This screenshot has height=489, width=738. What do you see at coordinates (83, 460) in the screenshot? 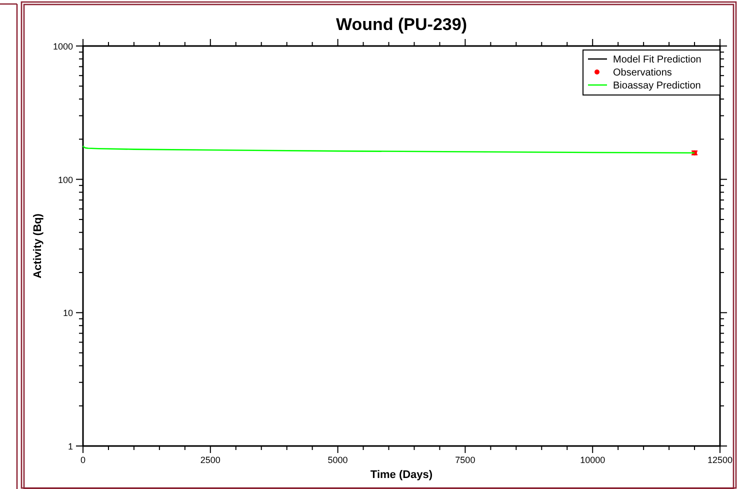
I see `x-tick-label: 0` at bounding box center [83, 460].